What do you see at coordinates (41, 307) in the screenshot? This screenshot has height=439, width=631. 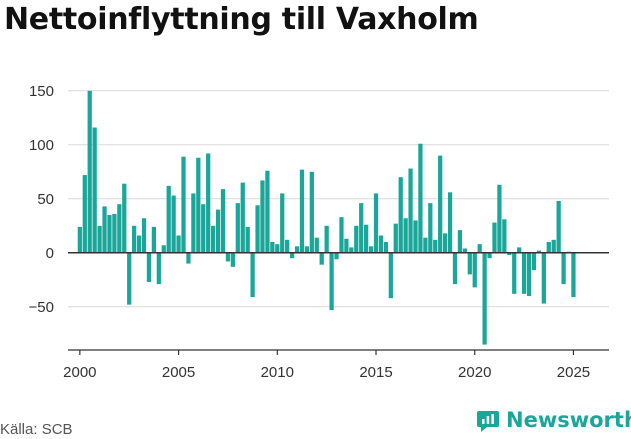 I see `y-tick-label: −50` at bounding box center [41, 307].